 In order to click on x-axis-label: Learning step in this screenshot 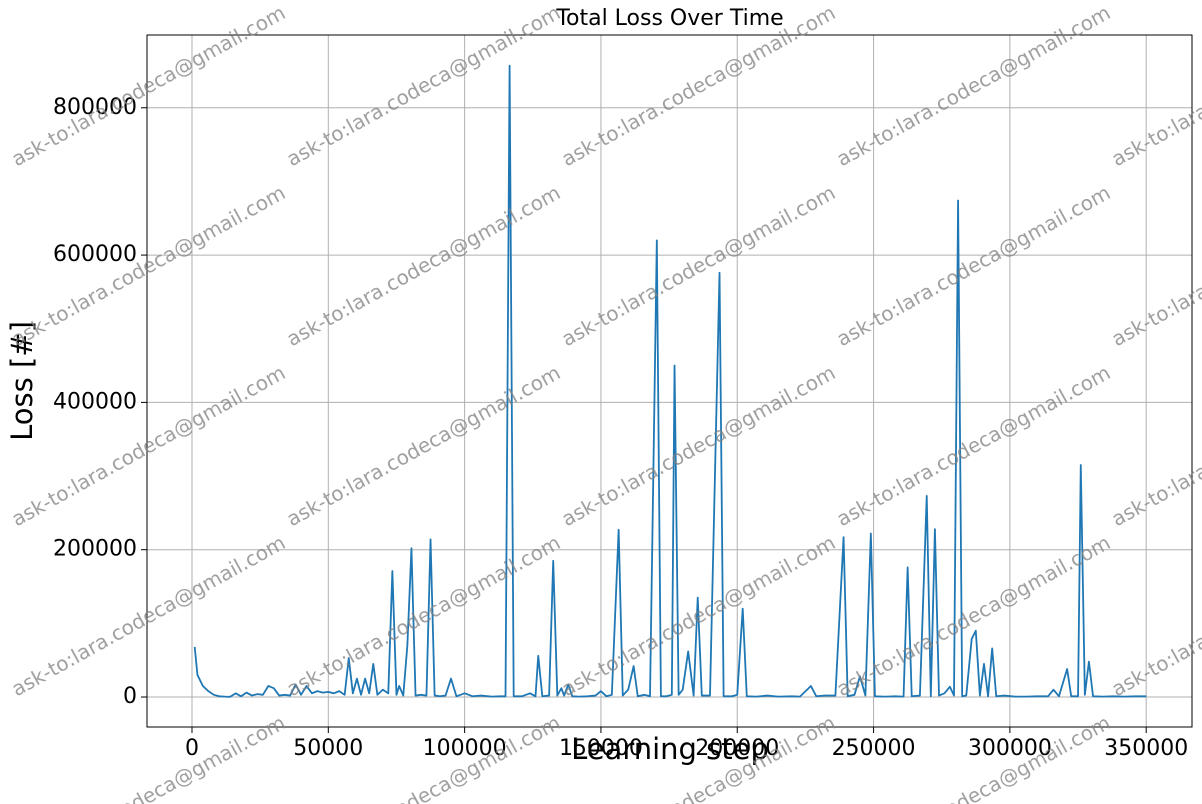, I will do `click(670, 749)`.